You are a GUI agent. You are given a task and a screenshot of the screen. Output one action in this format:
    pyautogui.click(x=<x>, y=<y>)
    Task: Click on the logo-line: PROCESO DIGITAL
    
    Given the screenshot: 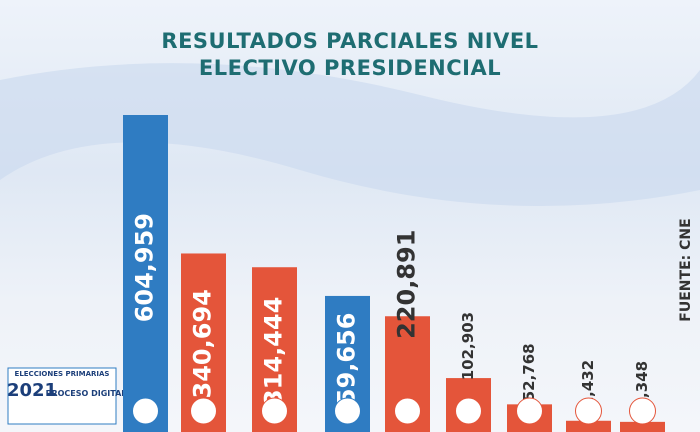 What is the action you would take?
    pyautogui.click(x=86, y=393)
    